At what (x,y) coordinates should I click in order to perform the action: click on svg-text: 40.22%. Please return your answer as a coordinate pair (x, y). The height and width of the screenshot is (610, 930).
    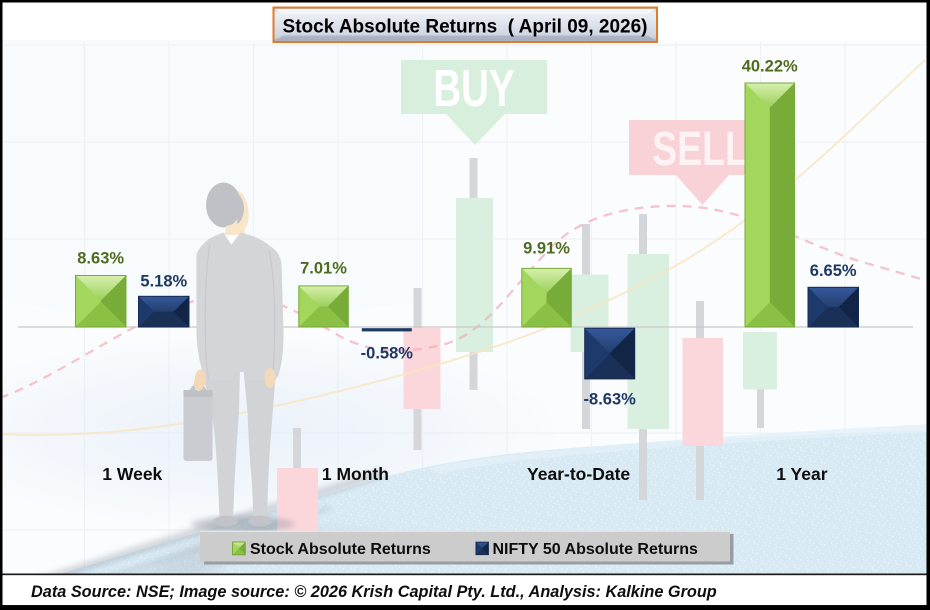
    Looking at the image, I should click on (770, 67).